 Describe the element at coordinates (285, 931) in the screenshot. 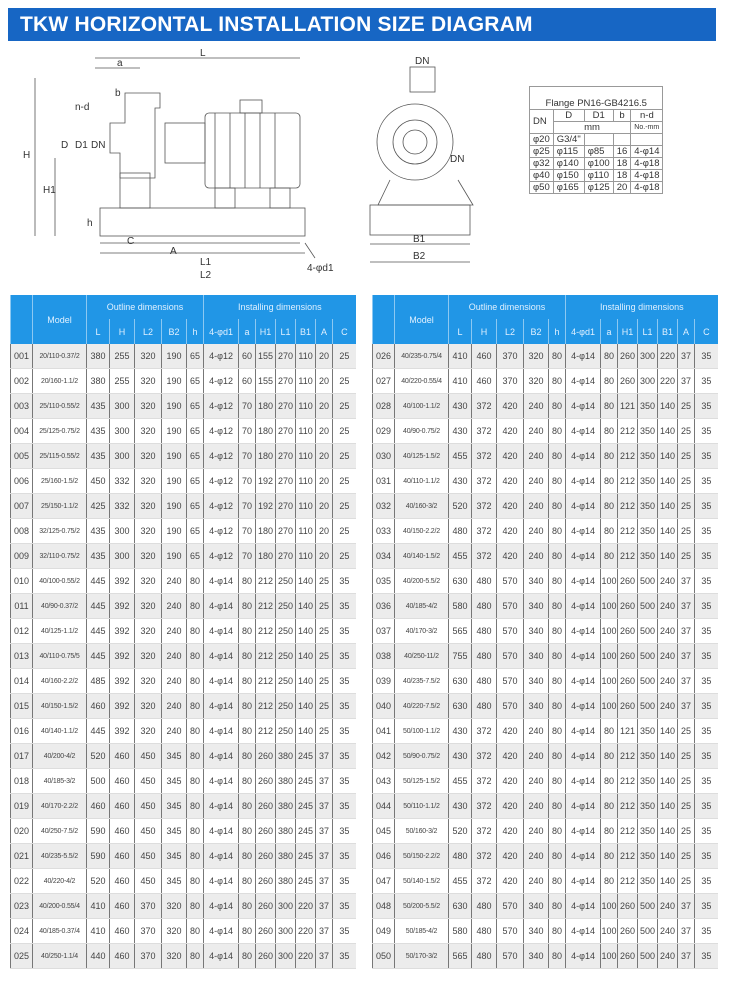

I see `dimension-cell: 300` at that location.